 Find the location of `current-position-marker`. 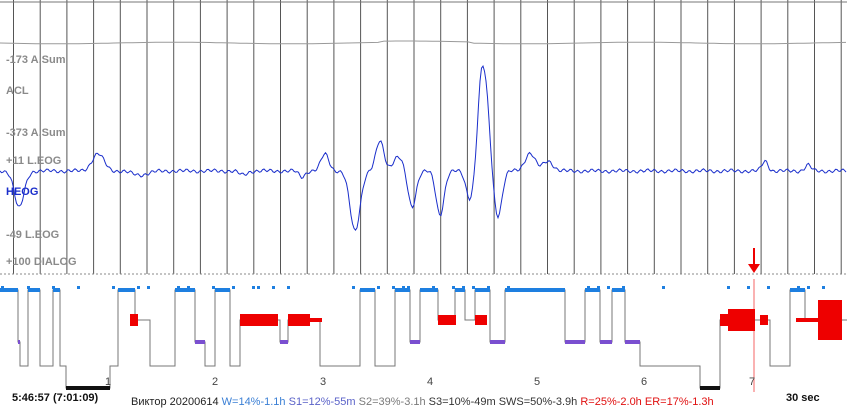

current-position-marker is located at coordinates (754, 320).